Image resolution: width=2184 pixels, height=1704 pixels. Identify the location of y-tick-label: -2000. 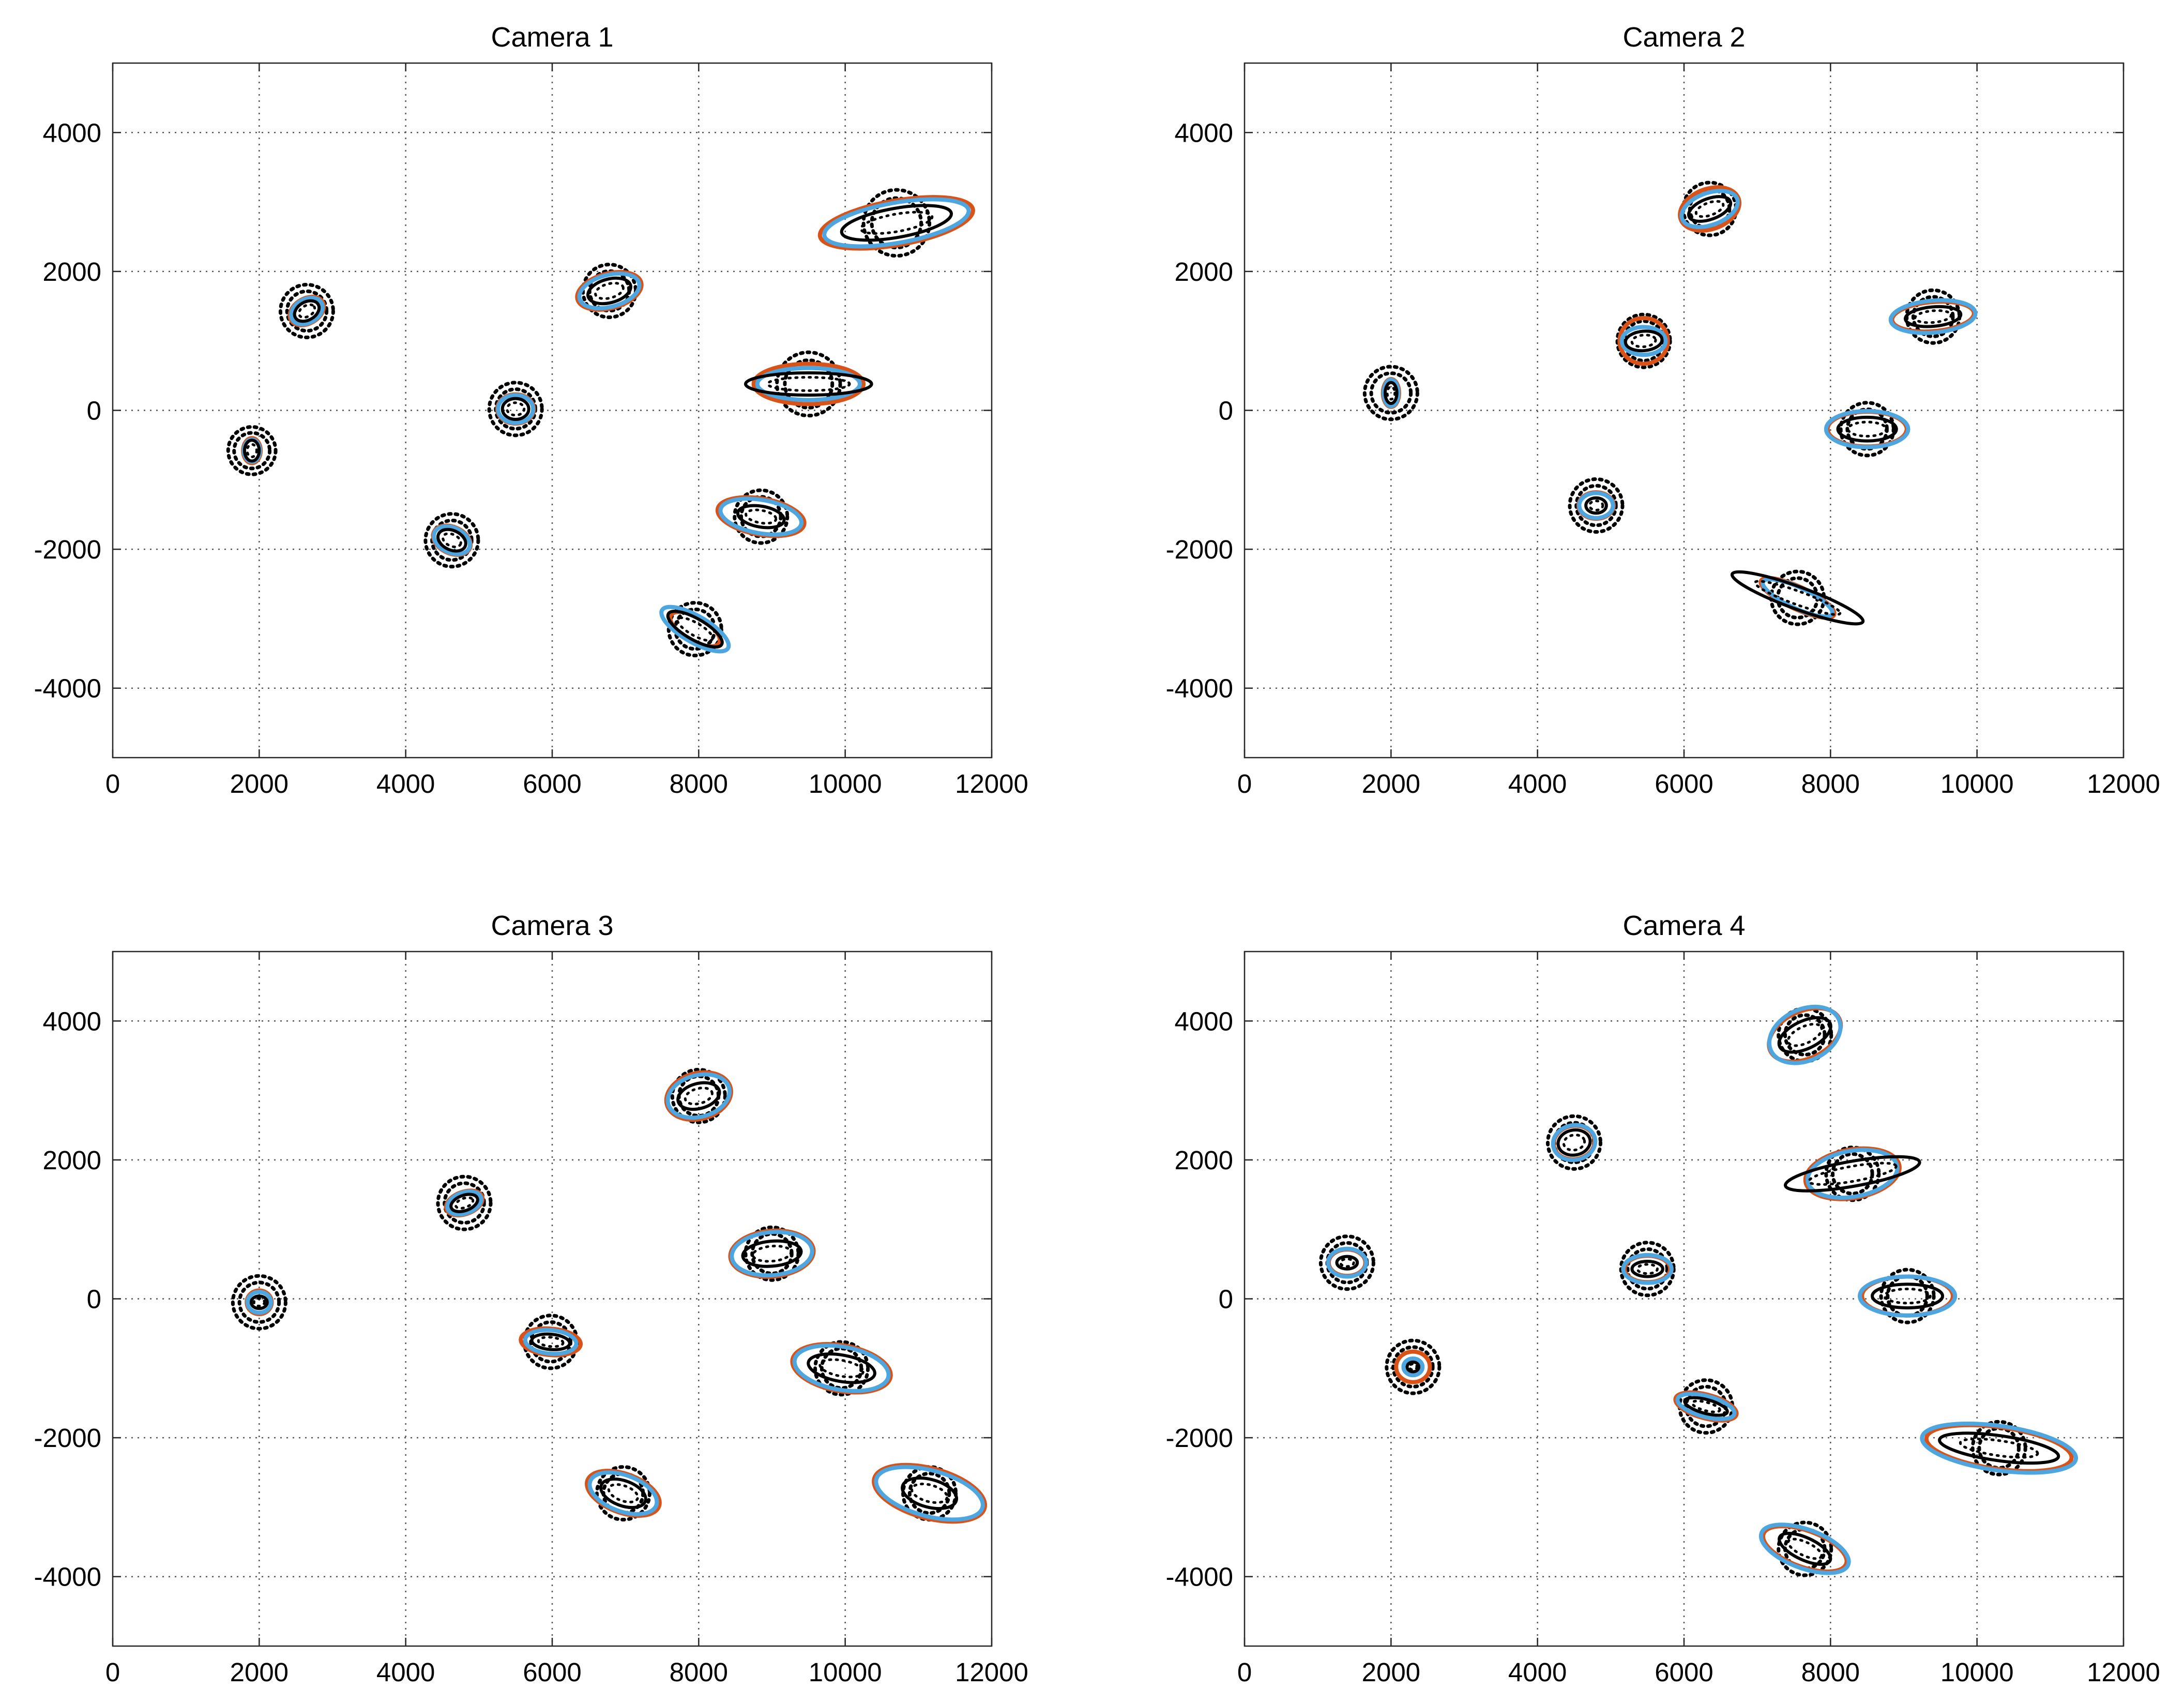
(67, 549).